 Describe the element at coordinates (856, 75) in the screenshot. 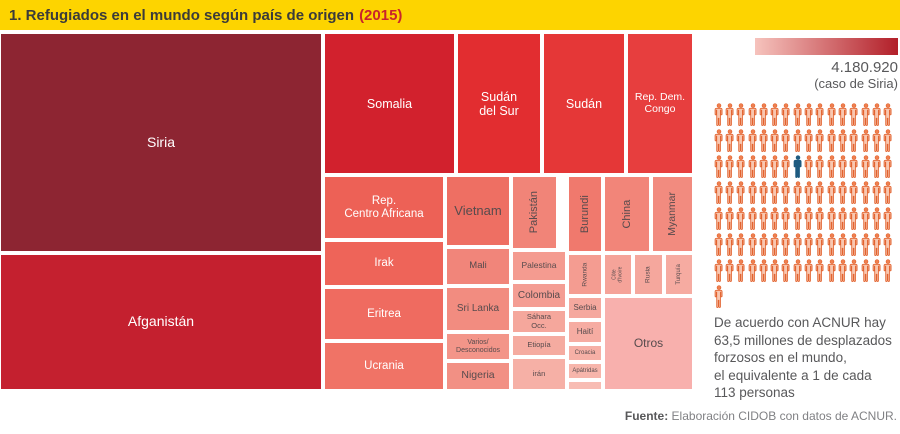

I see `color-scale-values: 4.180.920 (caso de Siria)` at that location.